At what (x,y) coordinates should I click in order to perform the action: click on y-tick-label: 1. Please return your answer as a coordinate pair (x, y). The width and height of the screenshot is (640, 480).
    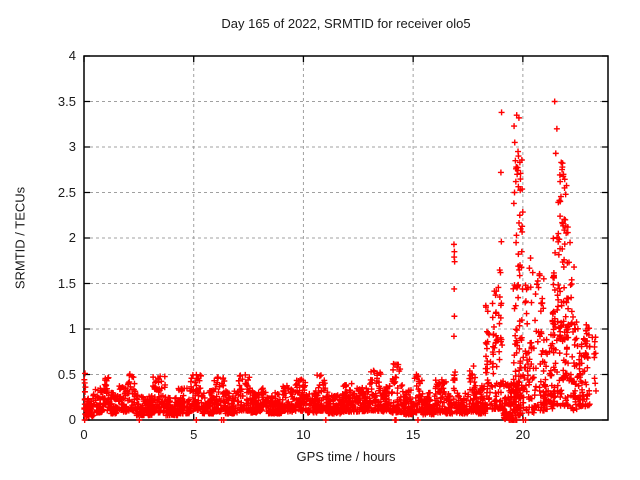
    Looking at the image, I should click on (72, 328).